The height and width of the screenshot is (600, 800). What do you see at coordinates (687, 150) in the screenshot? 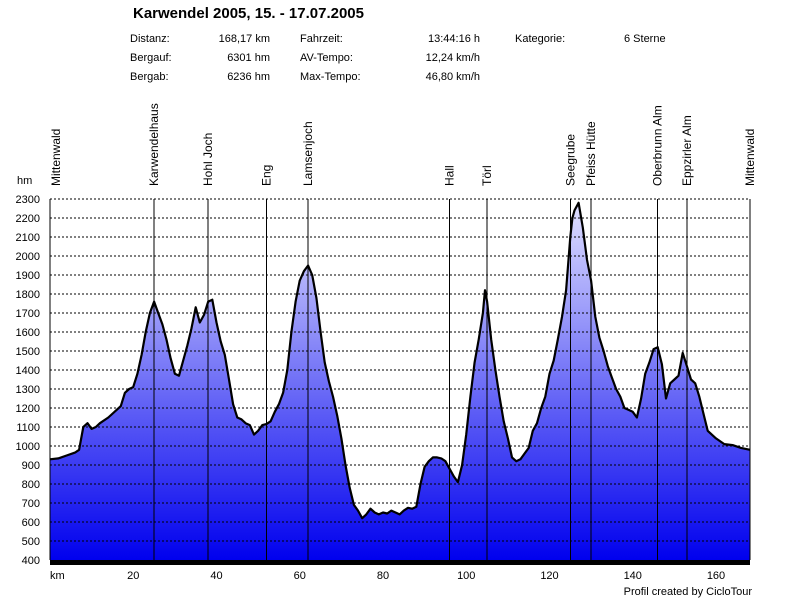
I see `waypoint-label-10: Eppzirler Alm` at bounding box center [687, 150].